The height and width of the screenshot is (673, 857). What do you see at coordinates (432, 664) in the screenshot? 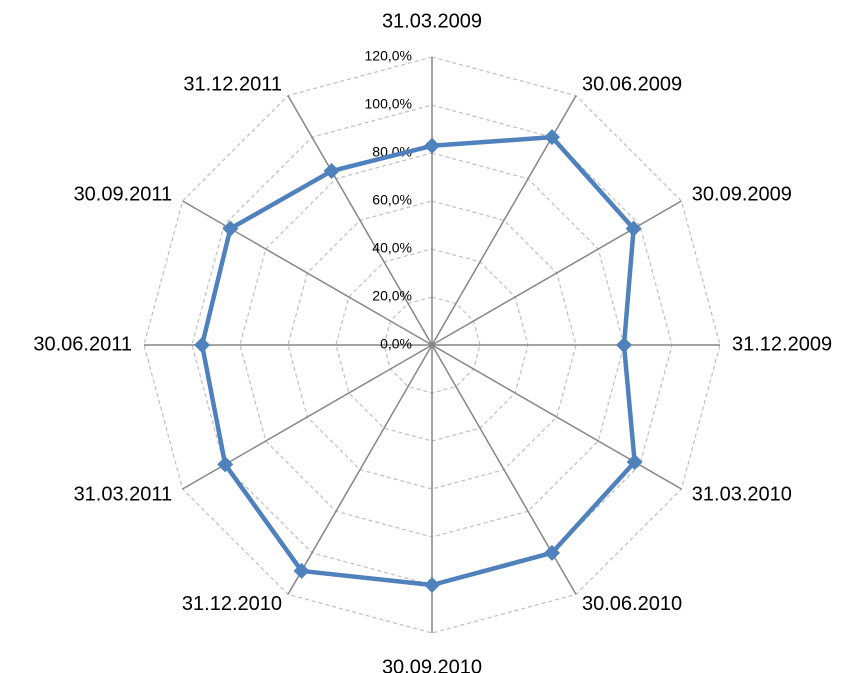
I see `category-label: 30.09.2010` at bounding box center [432, 664].